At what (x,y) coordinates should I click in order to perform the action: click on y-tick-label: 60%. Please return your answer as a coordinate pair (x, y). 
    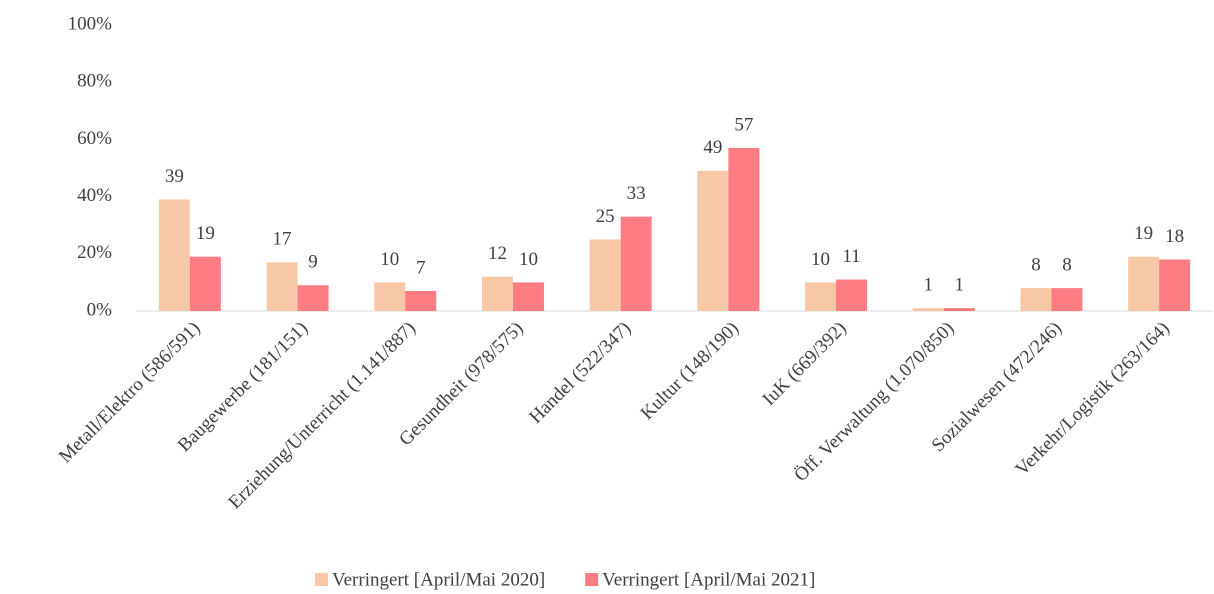
    Looking at the image, I should click on (94, 138).